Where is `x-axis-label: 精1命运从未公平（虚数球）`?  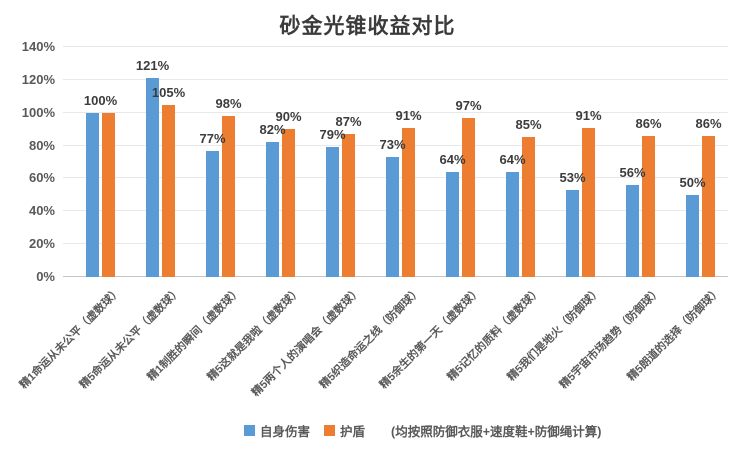 x-axis-label: 精1命运从未公平（虚数球） is located at coordinates (71, 338).